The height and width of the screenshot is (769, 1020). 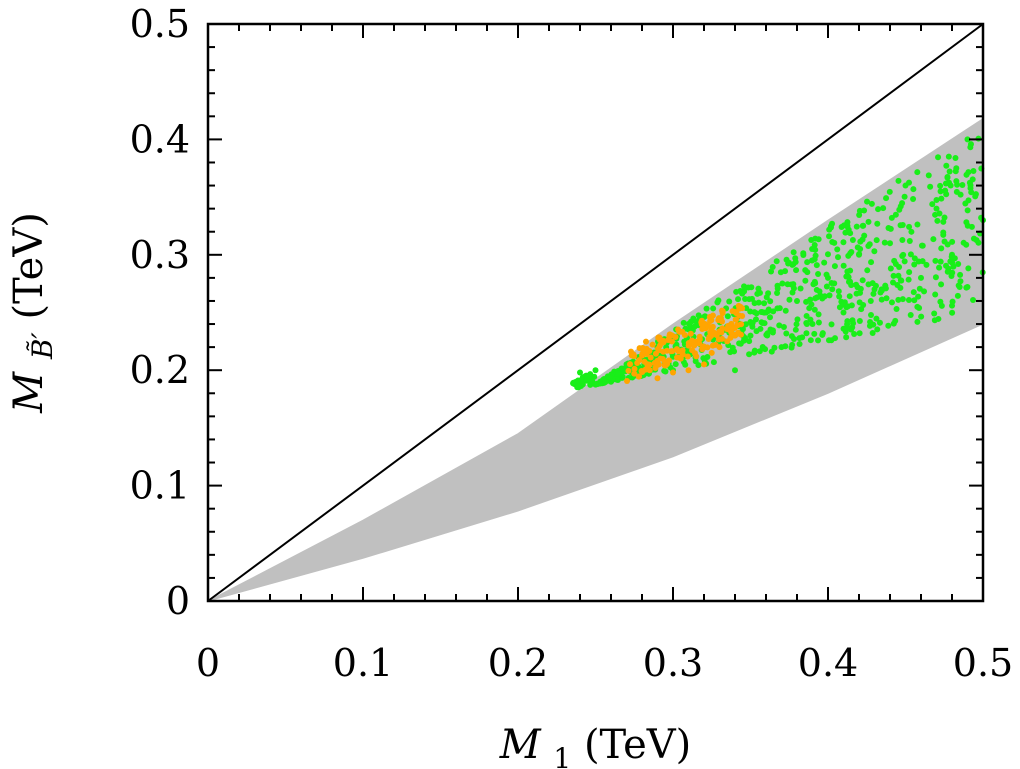 What do you see at coordinates (160, 486) in the screenshot?
I see `y-tick-label: 0.1` at bounding box center [160, 486].